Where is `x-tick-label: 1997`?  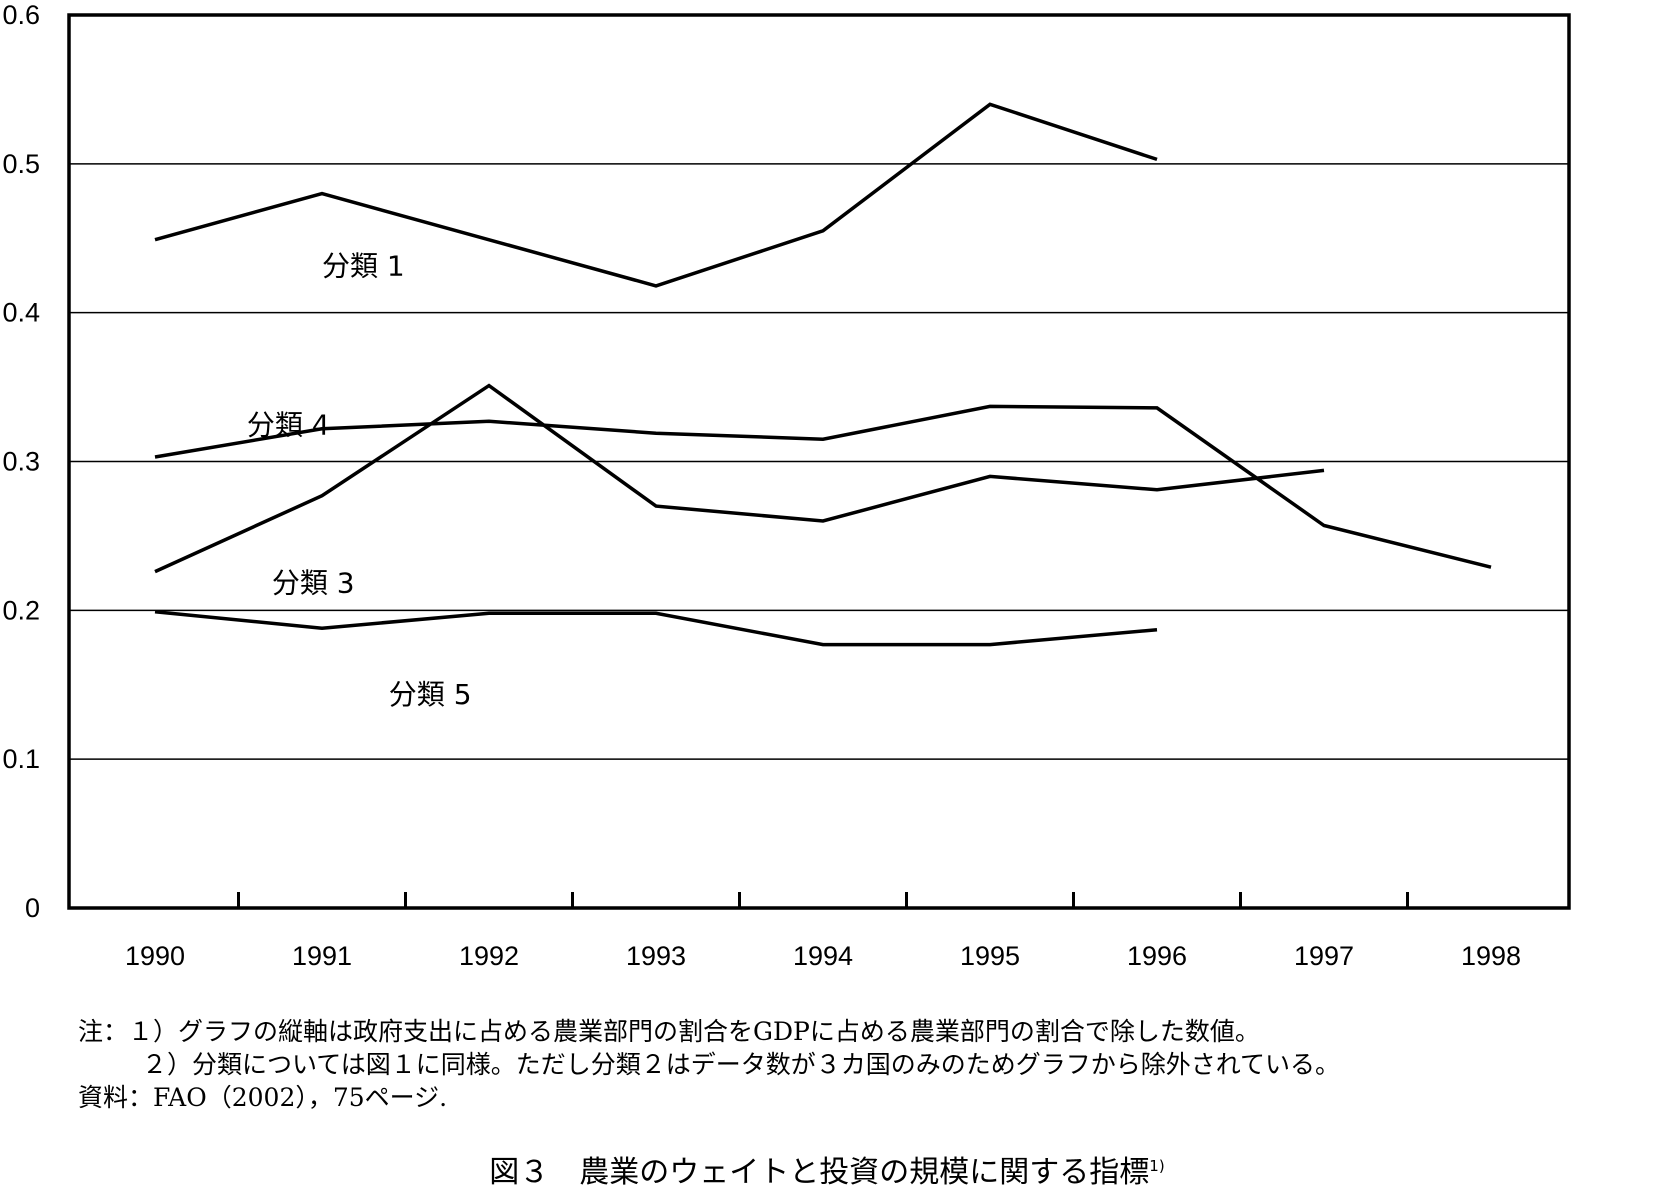
x-tick-label: 1997 is located at coordinates (1324, 956).